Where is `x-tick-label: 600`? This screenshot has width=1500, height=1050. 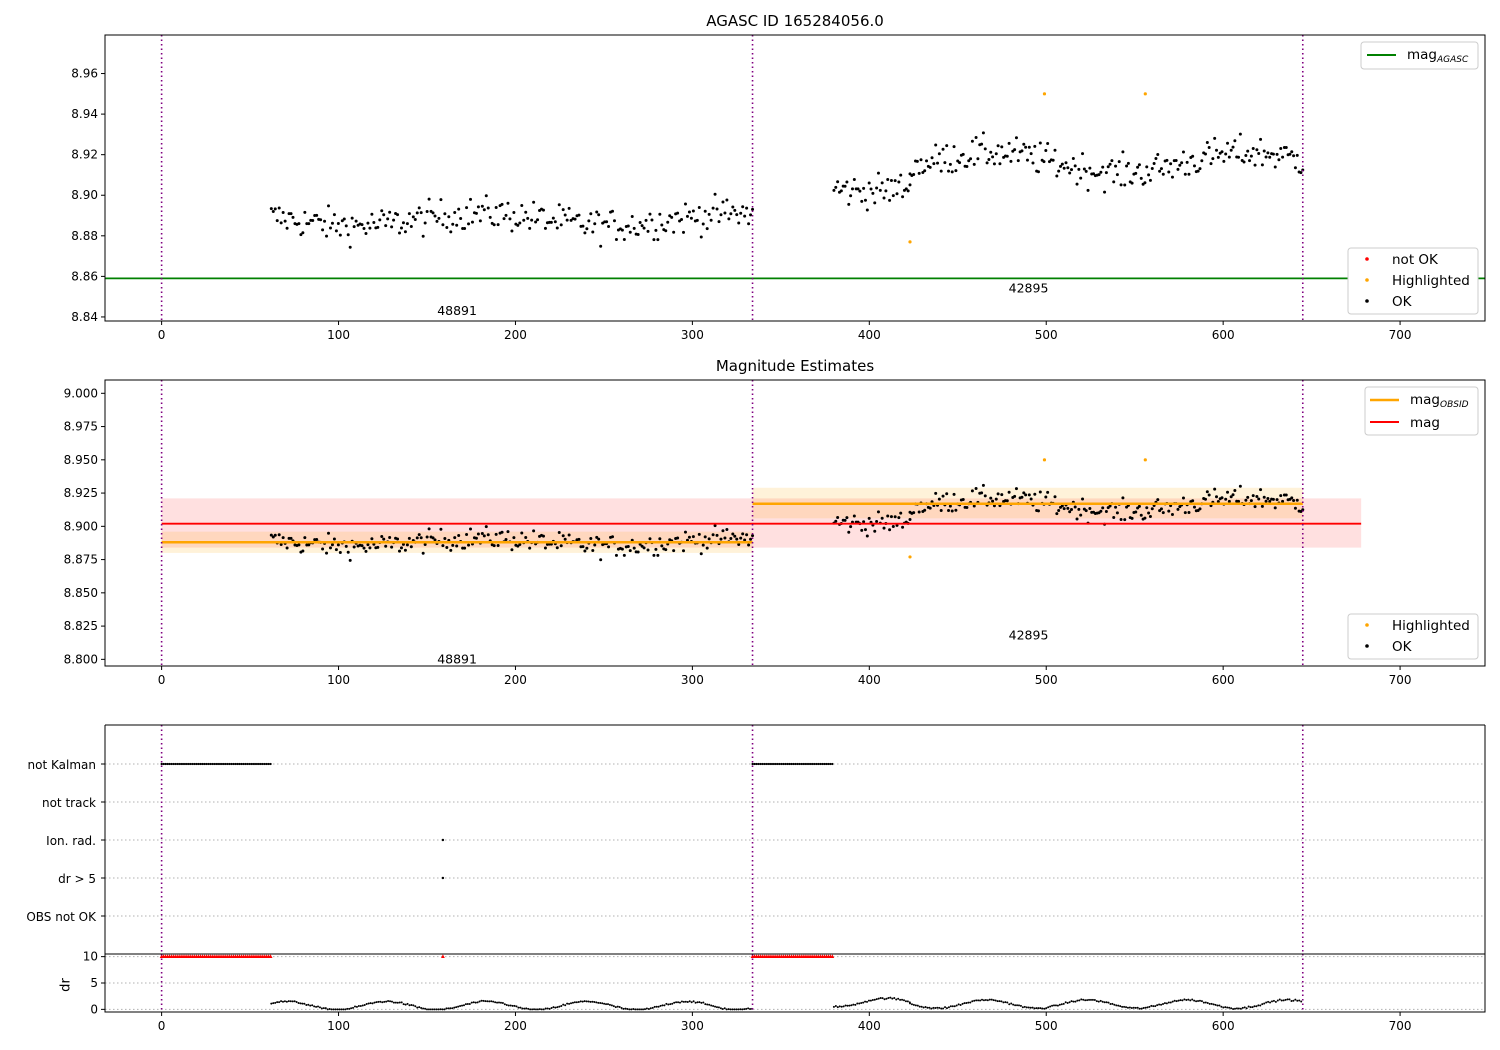
x-tick-label: 600 is located at coordinates (1223, 680).